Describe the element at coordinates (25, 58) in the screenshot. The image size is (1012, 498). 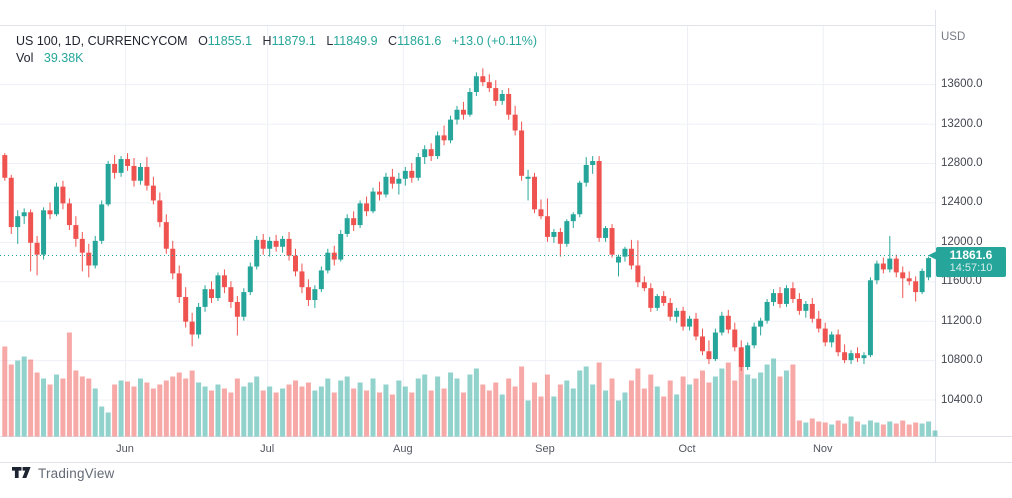
I see `volume-label: Vol` at that location.